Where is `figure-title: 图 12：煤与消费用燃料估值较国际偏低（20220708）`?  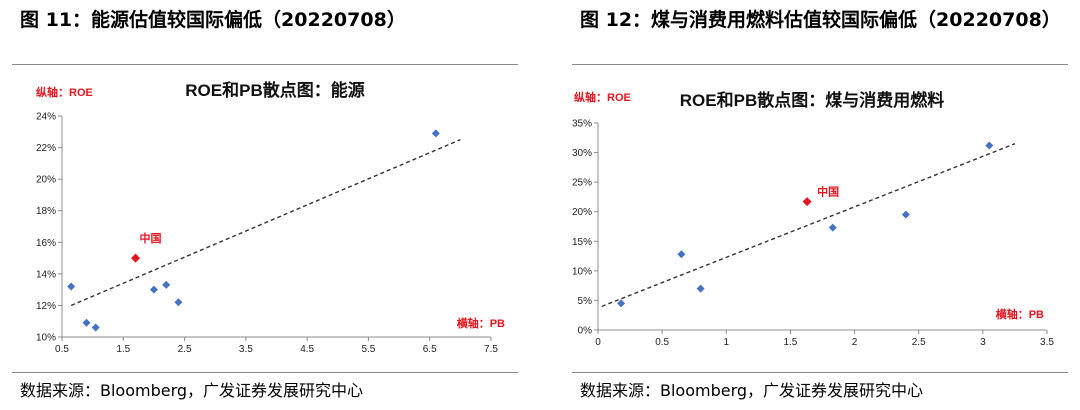 figure-title: 图 12：煤与消费用燃料估值较国际偏低（20220708） is located at coordinates (820, 20).